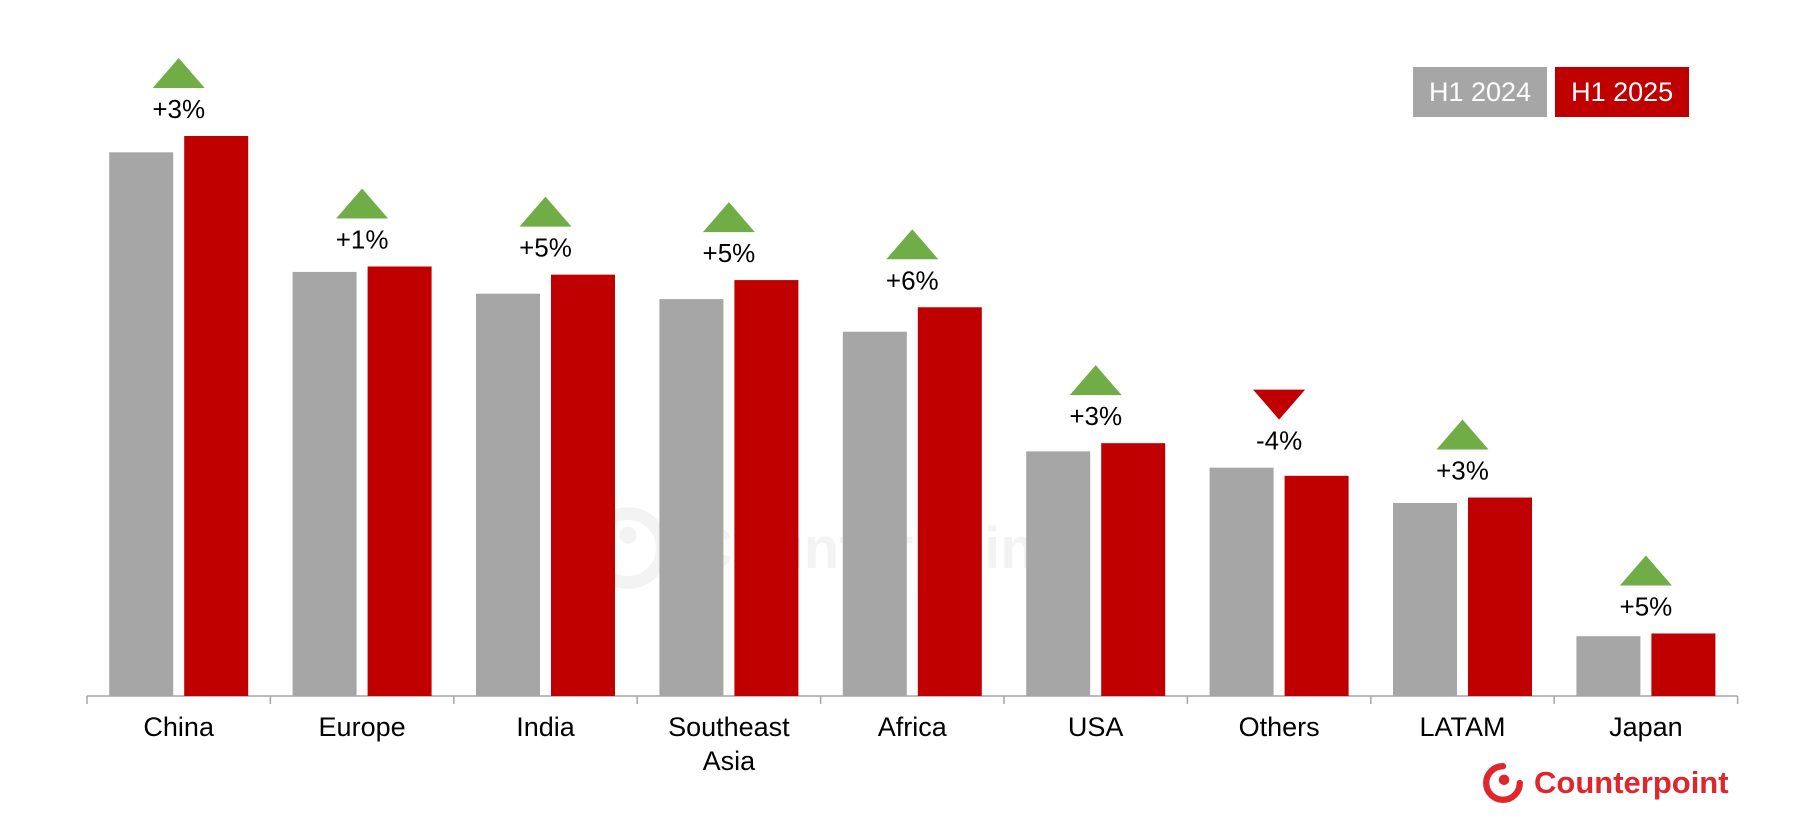  What do you see at coordinates (1631, 782) in the screenshot?
I see `brand-name: Counterpoint` at bounding box center [1631, 782].